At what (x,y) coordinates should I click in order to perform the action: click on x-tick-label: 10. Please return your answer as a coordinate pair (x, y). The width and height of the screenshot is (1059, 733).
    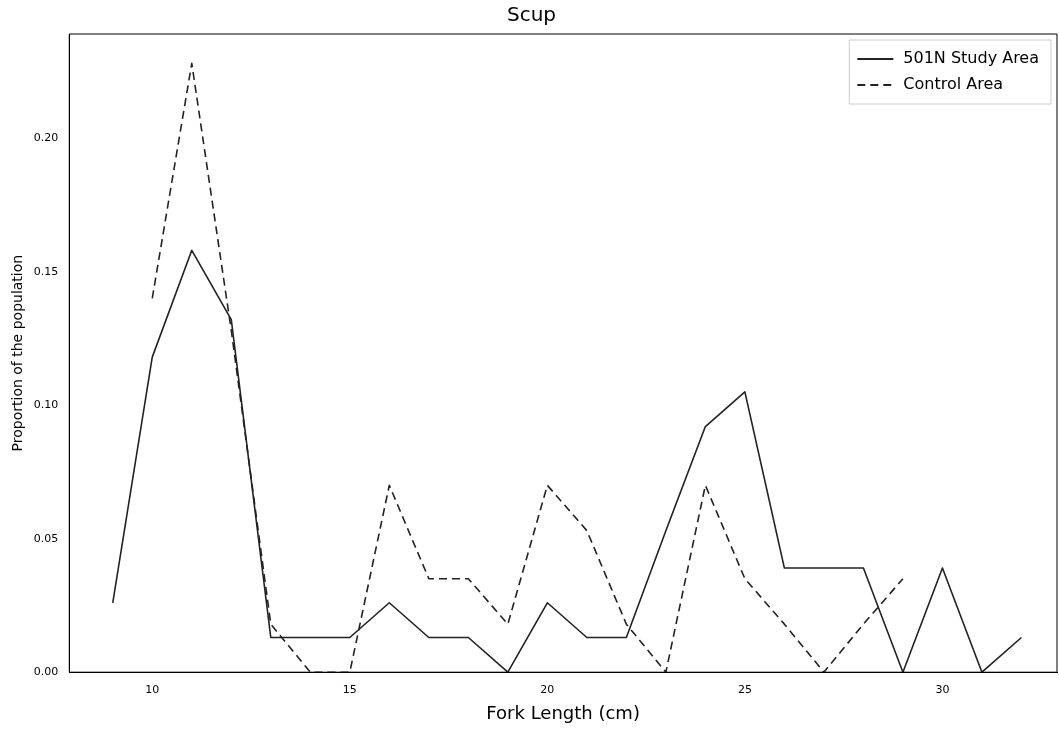
    Looking at the image, I should click on (152, 689).